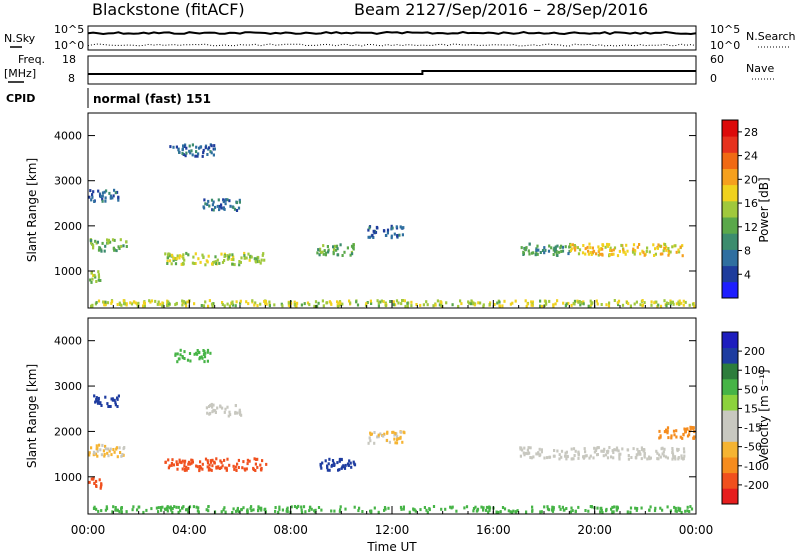 The width and height of the screenshot is (800, 554). Describe the element at coordinates (751, 132) in the screenshot. I see `colorbar-tick-label: 28` at that location.